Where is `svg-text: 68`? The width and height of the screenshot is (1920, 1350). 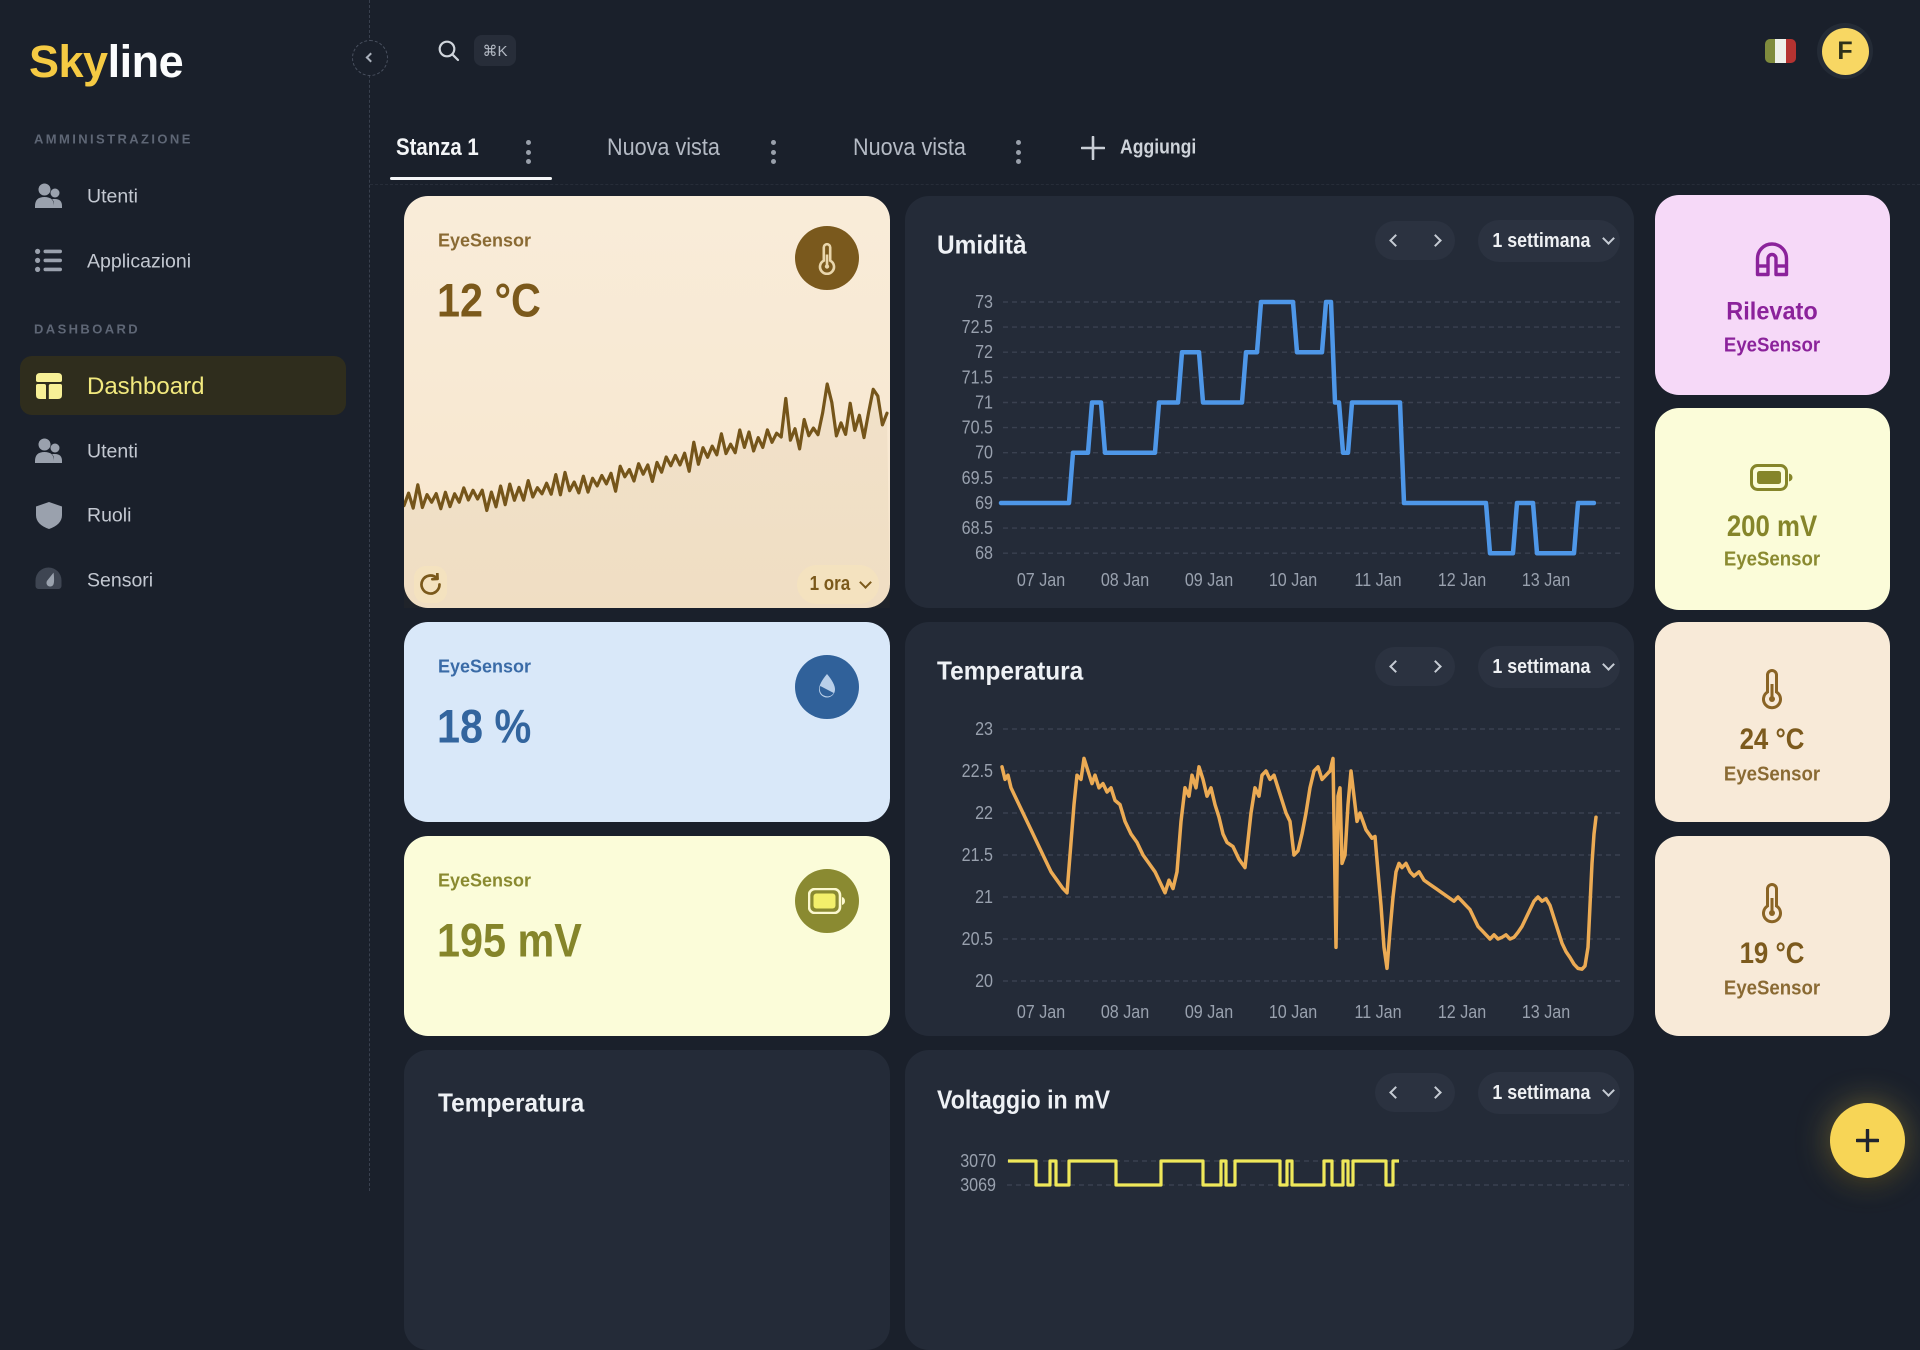
svg-text: 68 is located at coordinates (984, 552).